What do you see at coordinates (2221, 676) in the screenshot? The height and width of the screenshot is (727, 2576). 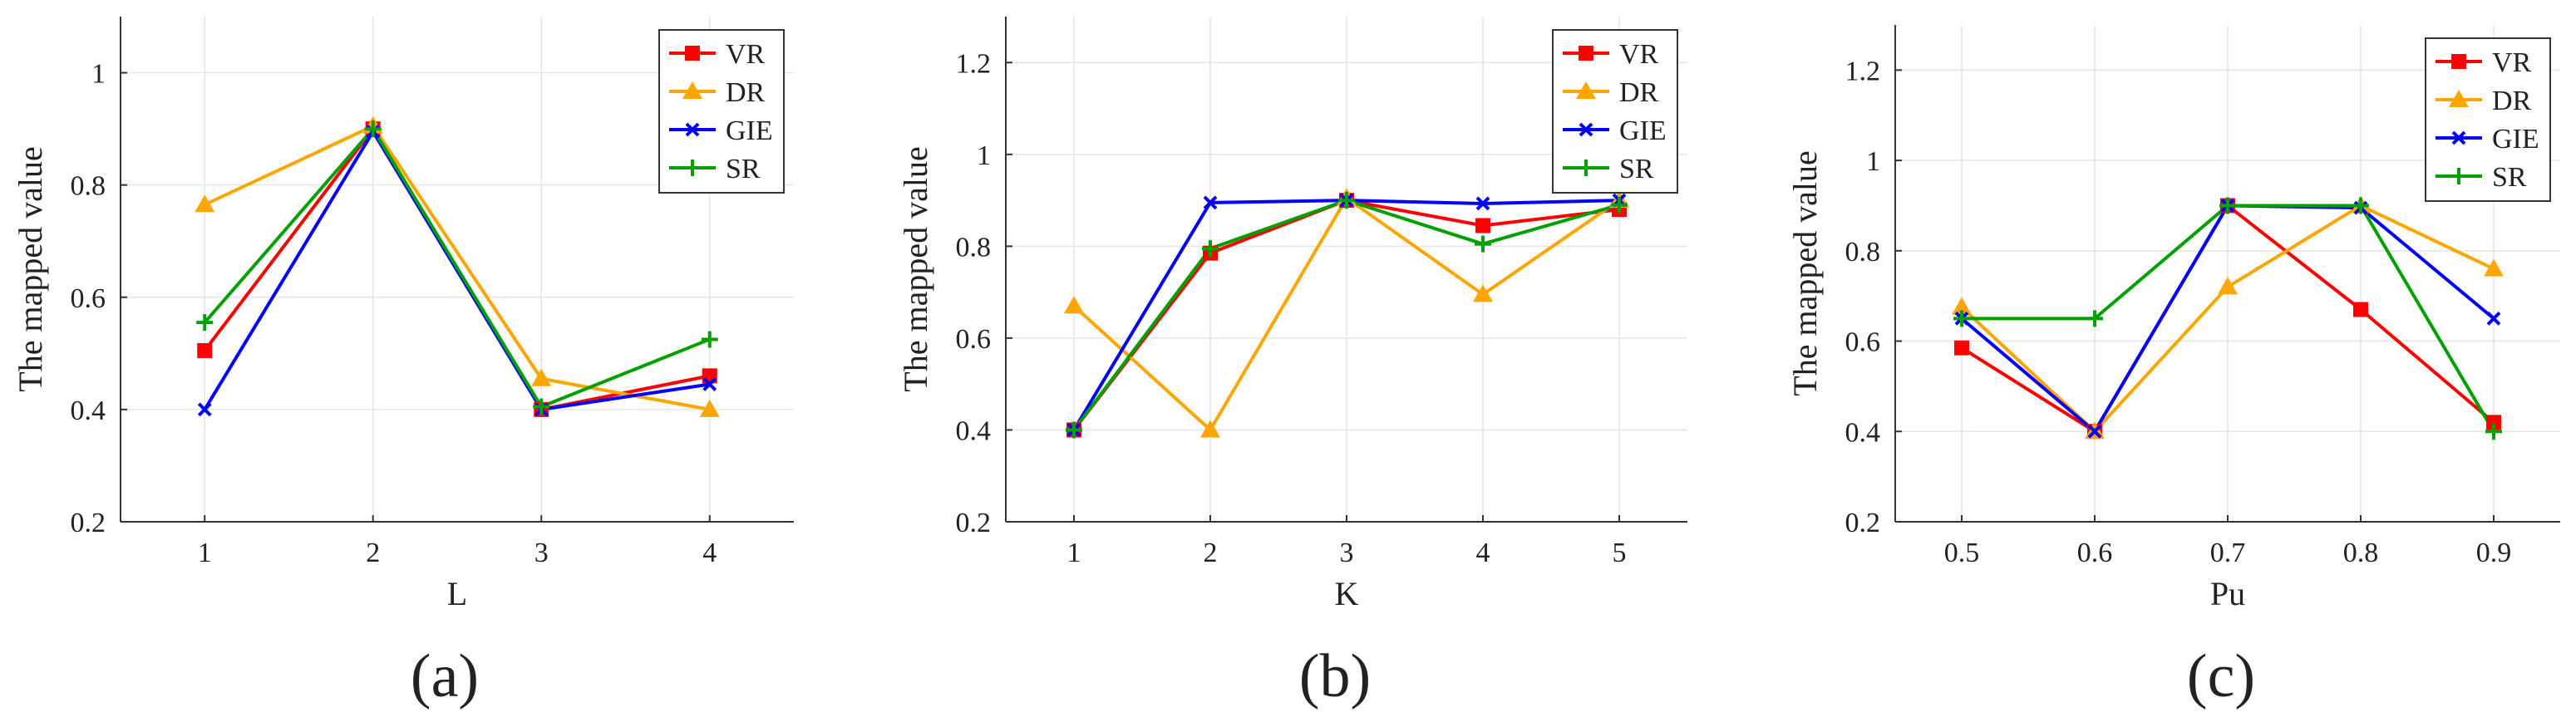 I see `panel-label: (c)` at bounding box center [2221, 676].